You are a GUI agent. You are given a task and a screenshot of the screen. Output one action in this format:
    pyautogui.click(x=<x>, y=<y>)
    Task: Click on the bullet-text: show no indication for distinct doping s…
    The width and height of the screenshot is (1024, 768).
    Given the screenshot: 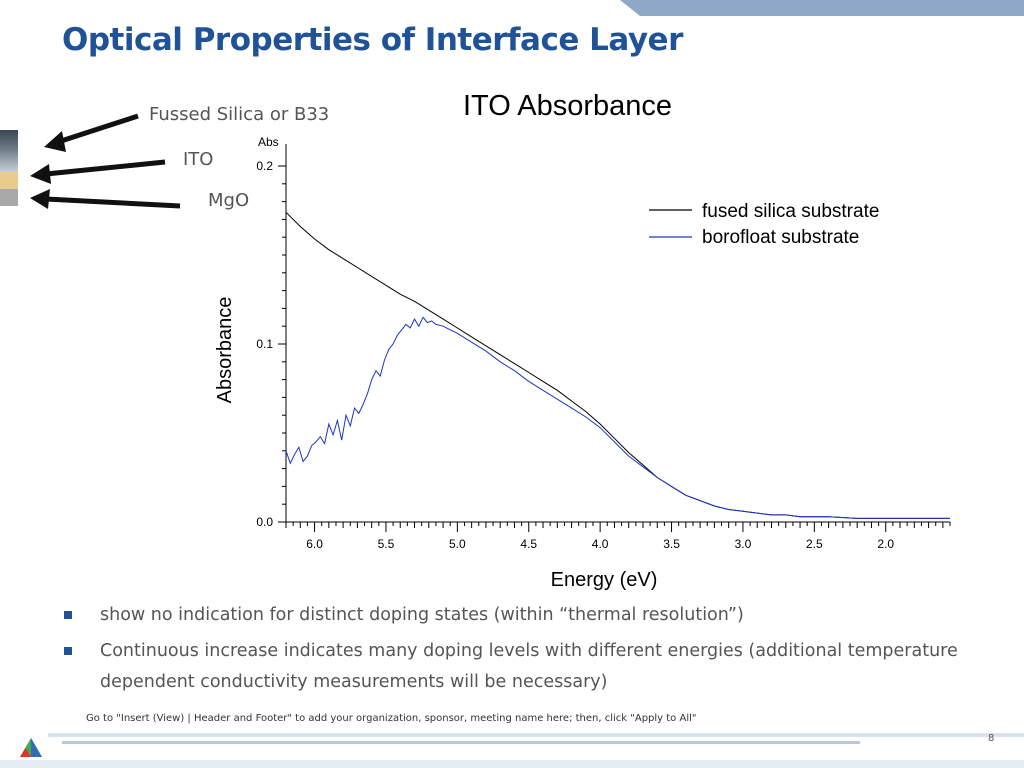 What is the action you would take?
    pyautogui.click(x=422, y=615)
    